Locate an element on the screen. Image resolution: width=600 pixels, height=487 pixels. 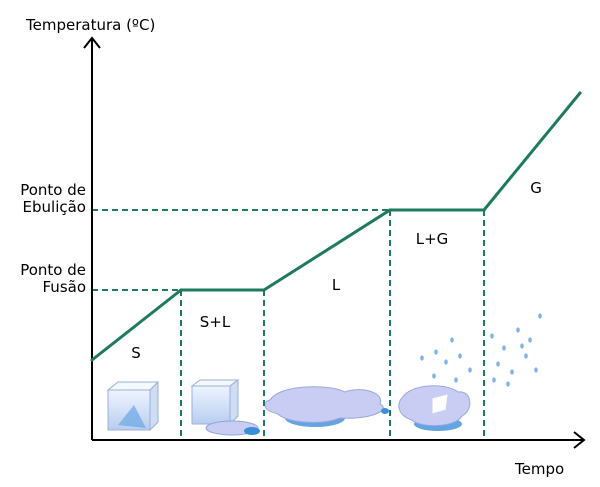
y-tick-label: Ponto de Fusão is located at coordinates (53, 278).